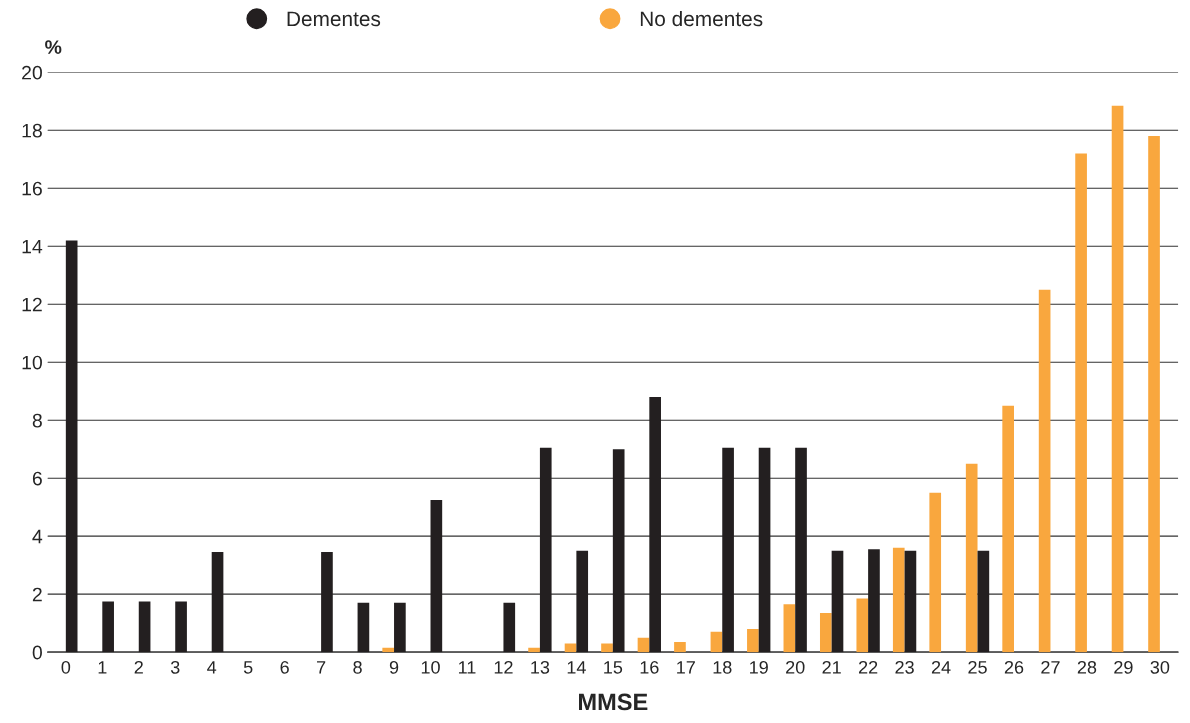 This screenshot has height=723, width=1190. I want to click on x-tick-label: 5, so click(248, 667).